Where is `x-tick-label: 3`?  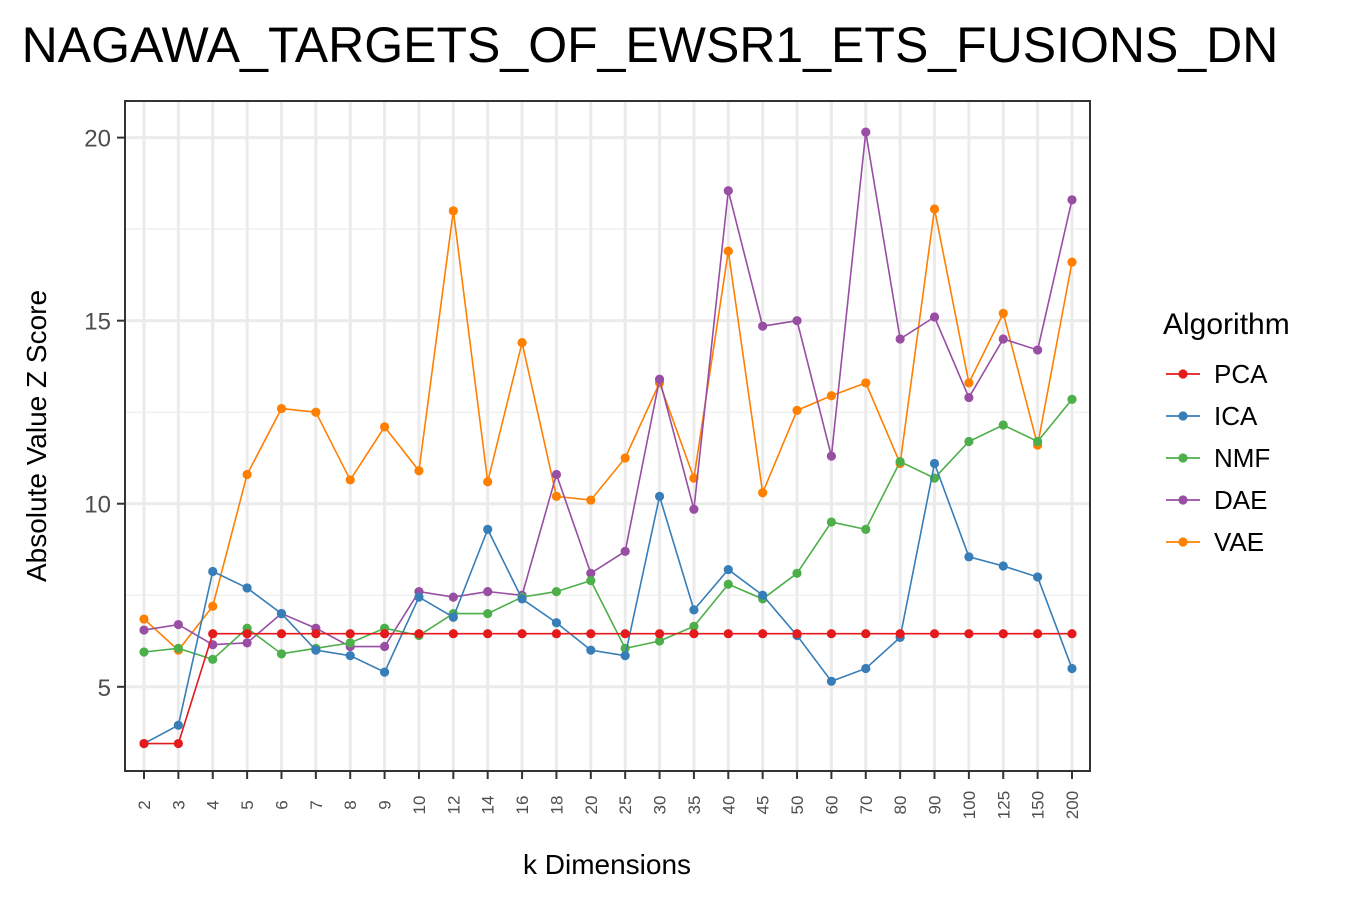 x-tick-label: 3 is located at coordinates (178, 804).